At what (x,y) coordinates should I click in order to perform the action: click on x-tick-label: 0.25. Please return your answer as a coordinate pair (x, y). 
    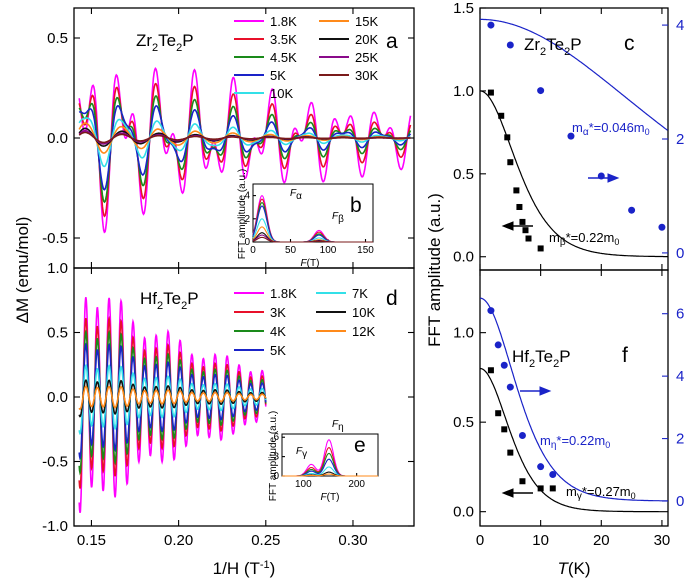
    Looking at the image, I should click on (265, 540).